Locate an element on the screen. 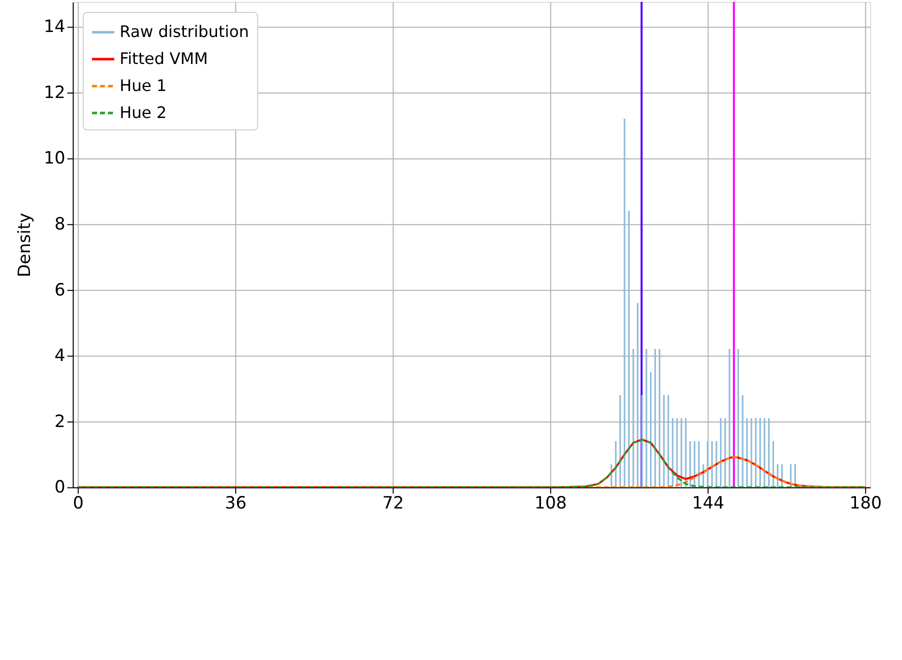 Image resolution: width=902 pixels, height=660 pixels. y-tick-label: 12 is located at coordinates (55, 92).